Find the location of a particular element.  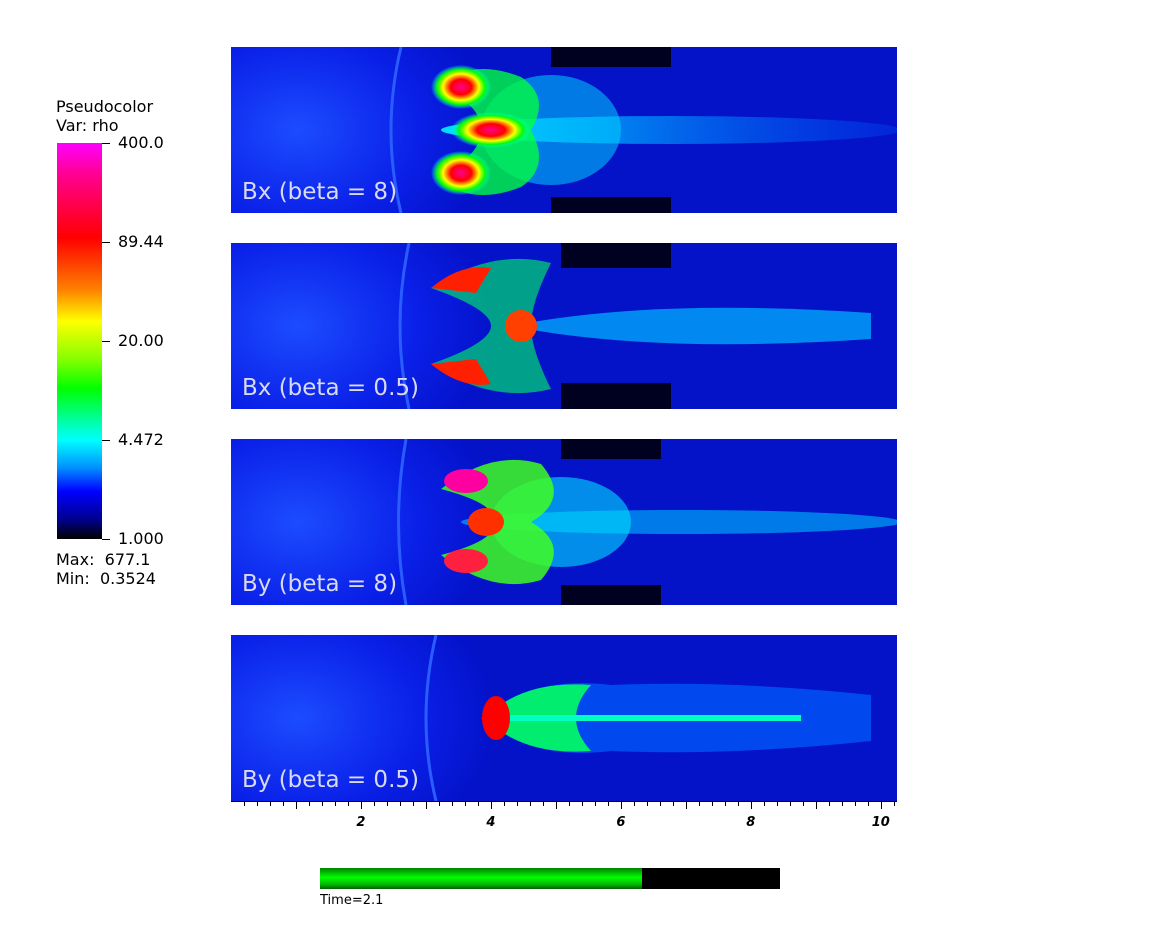

panel-bx-beta-0-5: Bx (beta = 0.5) is located at coordinates (564, 326).